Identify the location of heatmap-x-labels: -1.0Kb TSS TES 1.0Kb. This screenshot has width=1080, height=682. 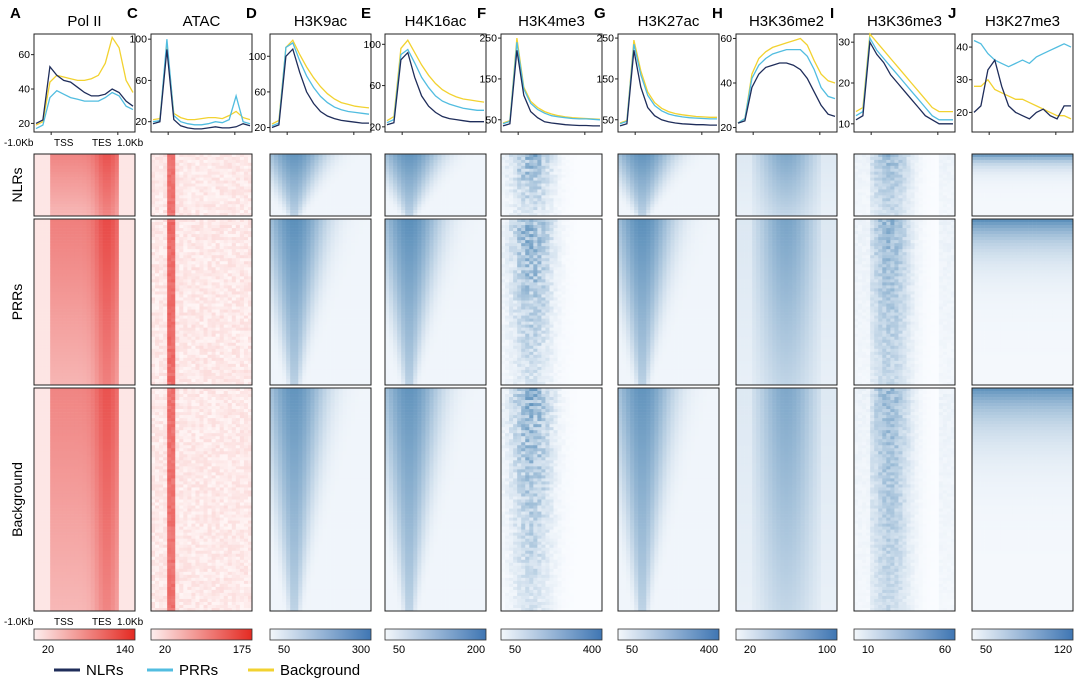
(74, 622).